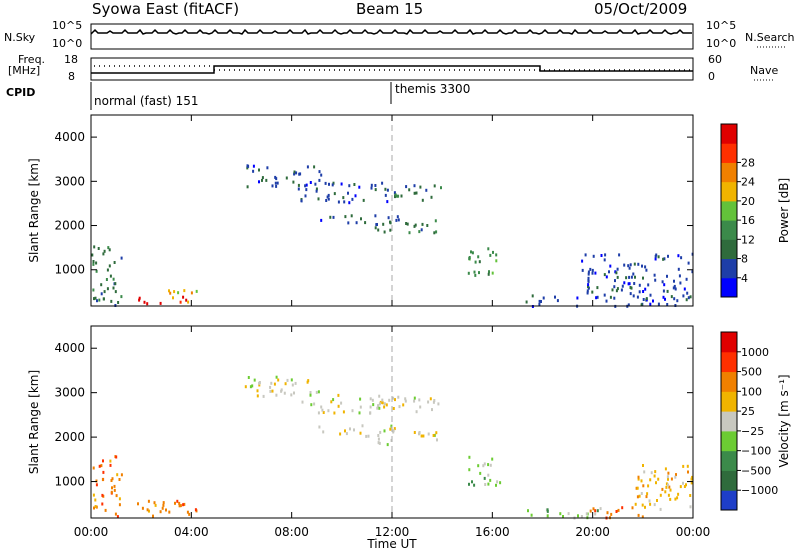  Describe the element at coordinates (764, 70) in the screenshot. I see `nave-label: Nave` at that location.